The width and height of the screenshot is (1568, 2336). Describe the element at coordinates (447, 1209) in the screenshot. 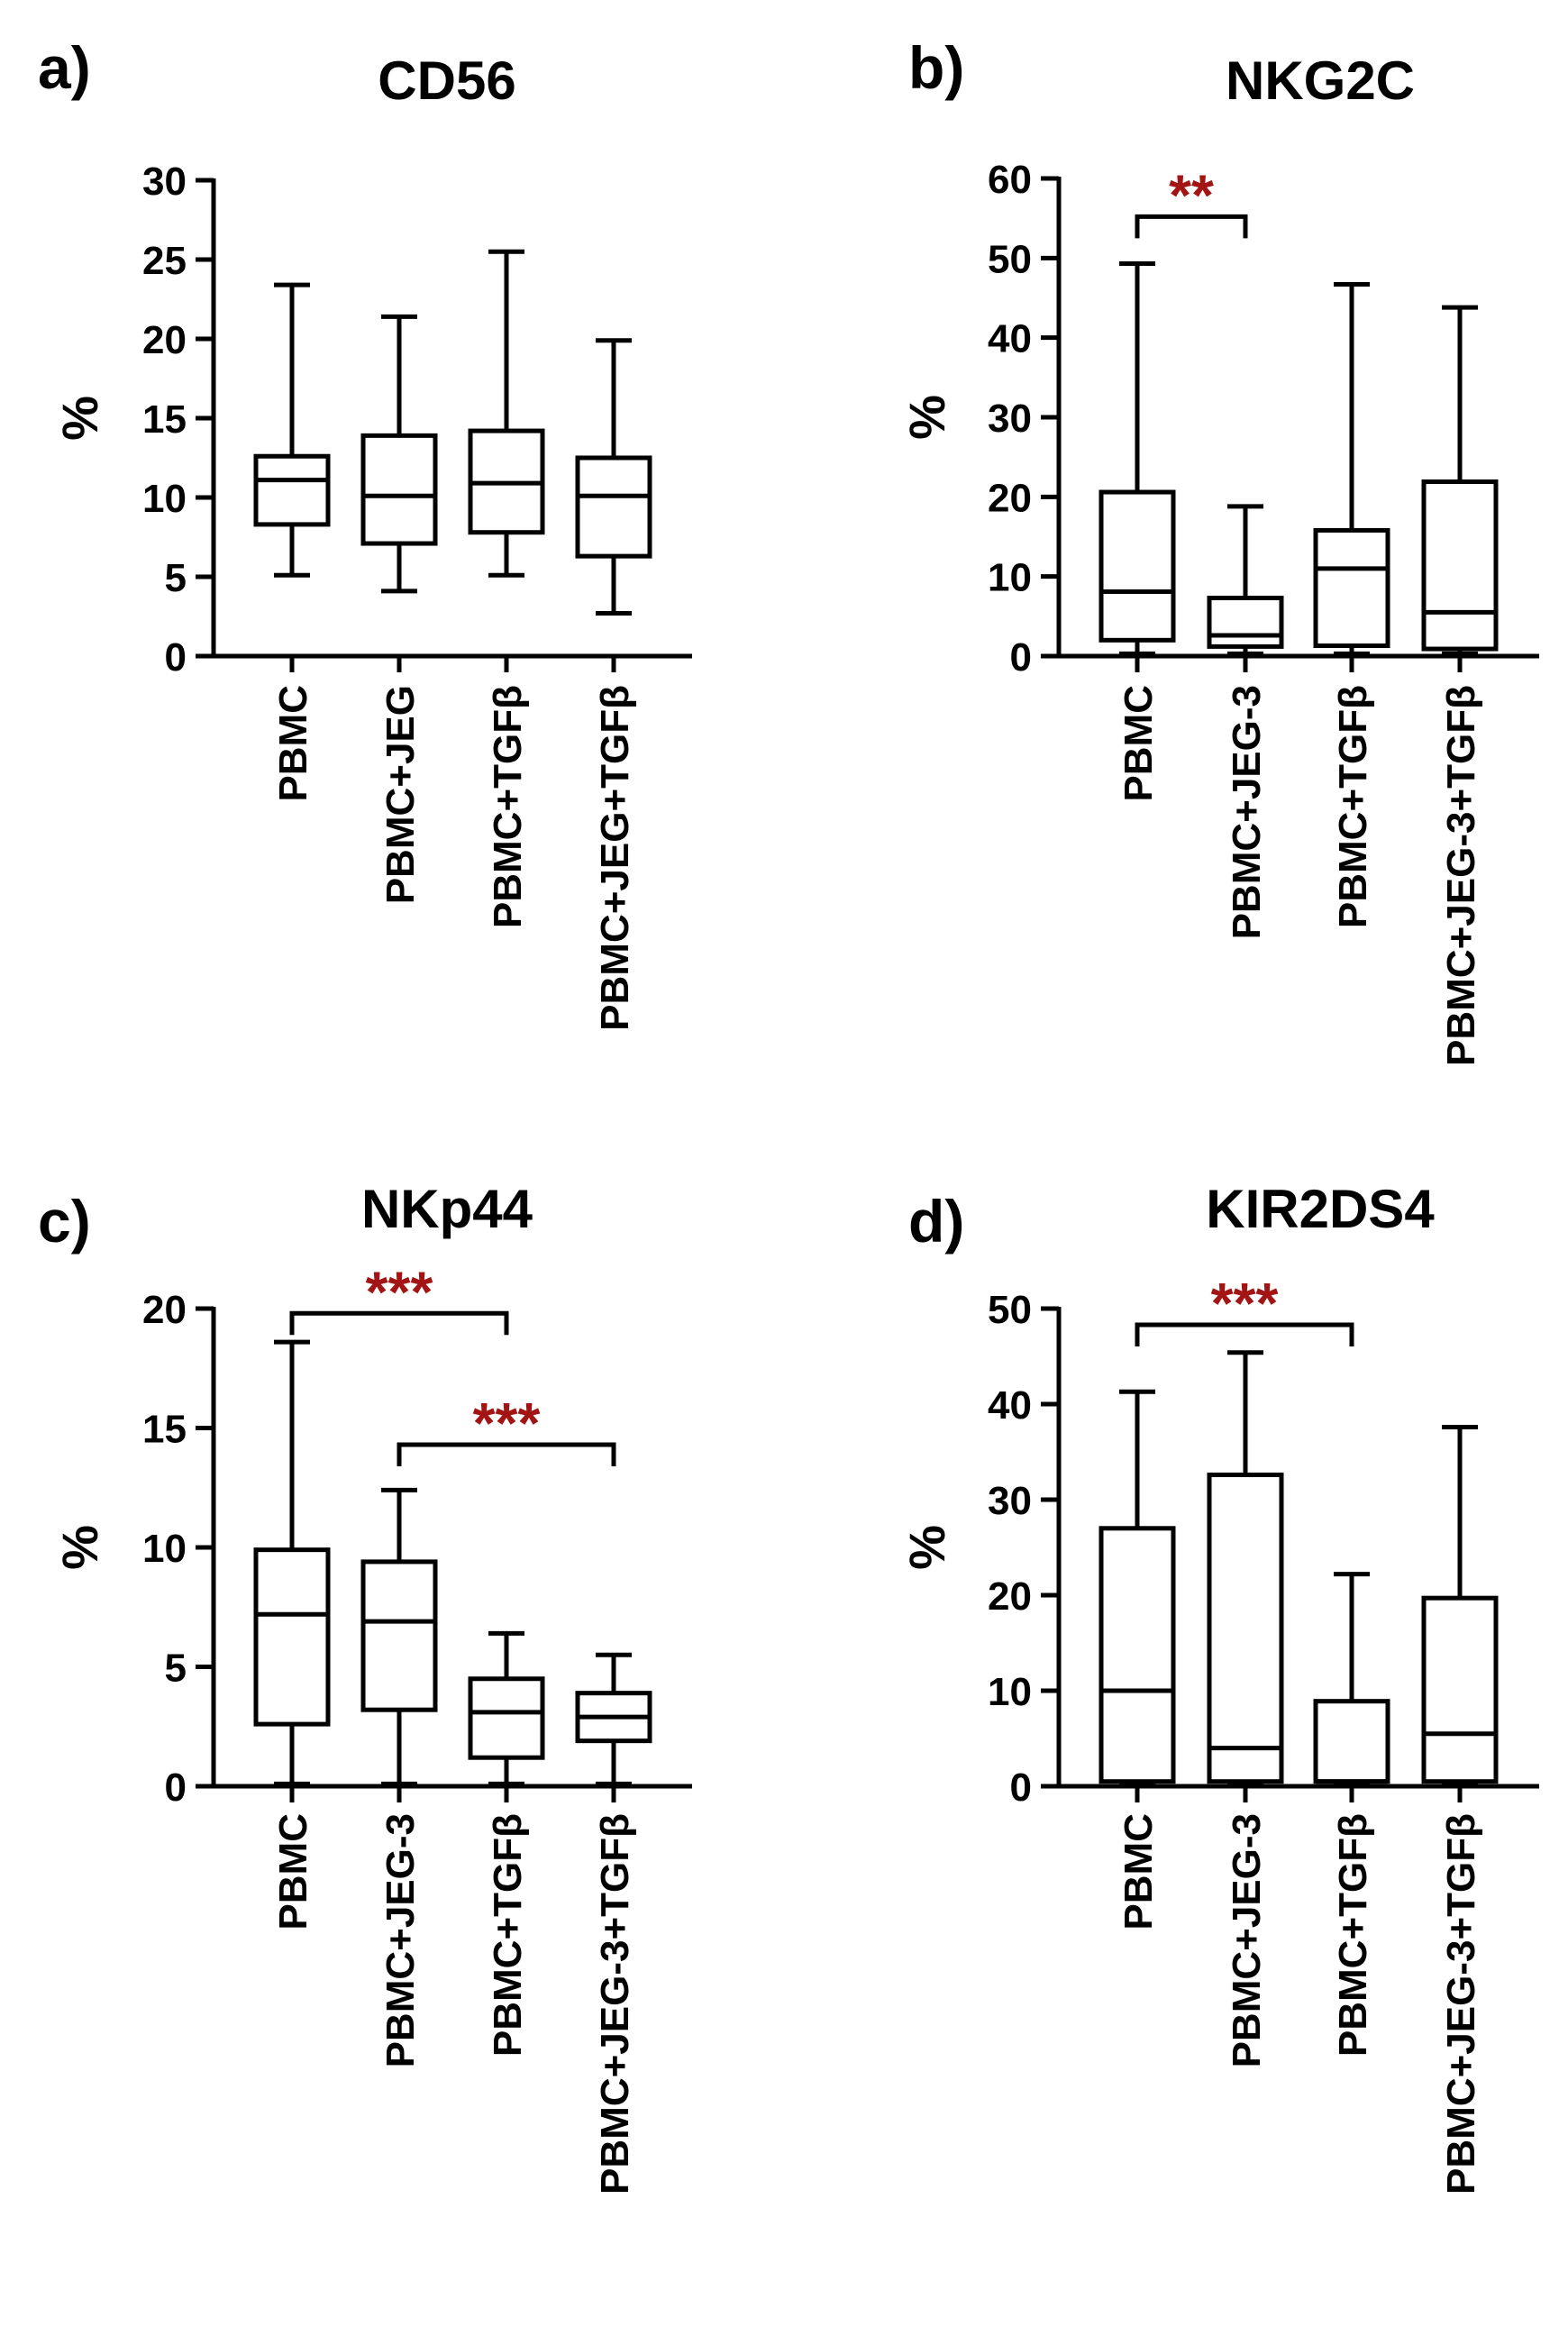

I see `chart-title: NKp44` at that location.